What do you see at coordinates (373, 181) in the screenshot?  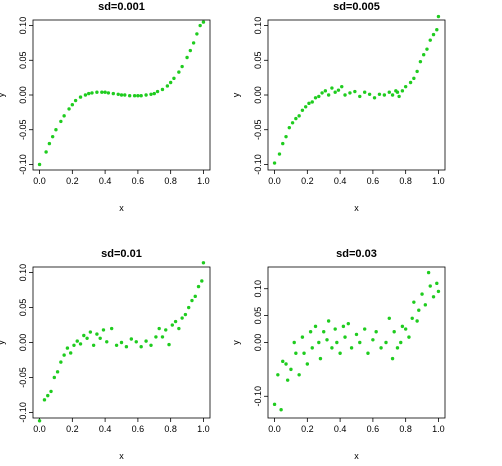 I see `x-tick-label: 0.6` at bounding box center [373, 181].